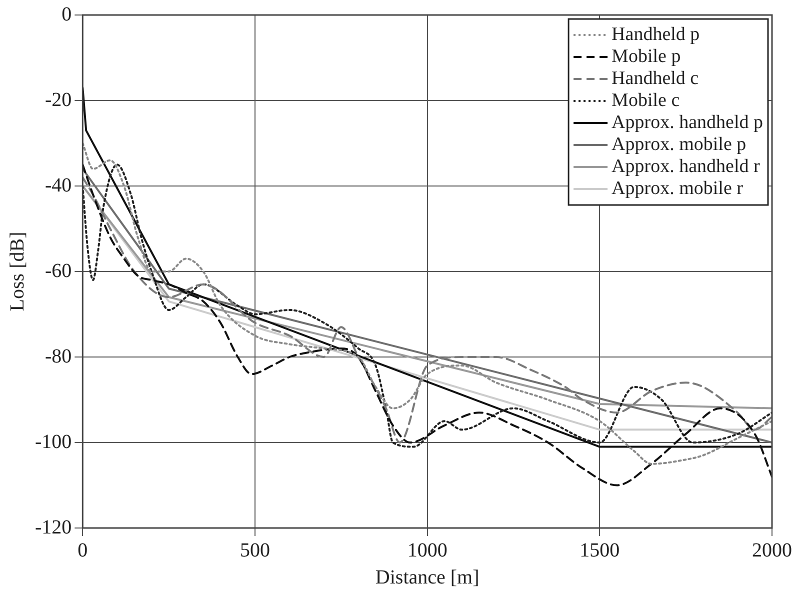 The width and height of the screenshot is (795, 592). I want to click on y-tick-label: -100, so click(53, 441).